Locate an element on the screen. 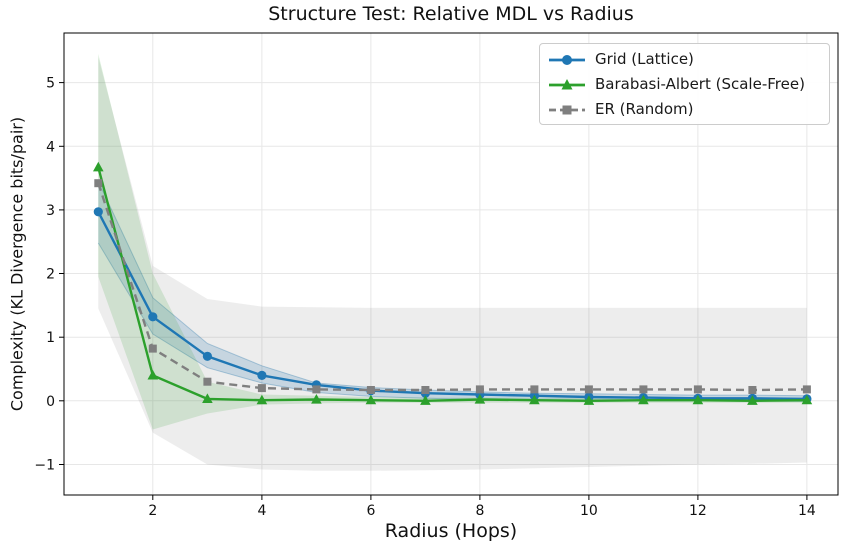 The width and height of the screenshot is (848, 552). legend-item-grid-lattice: Grid (Lattice) is located at coordinates (684, 59).